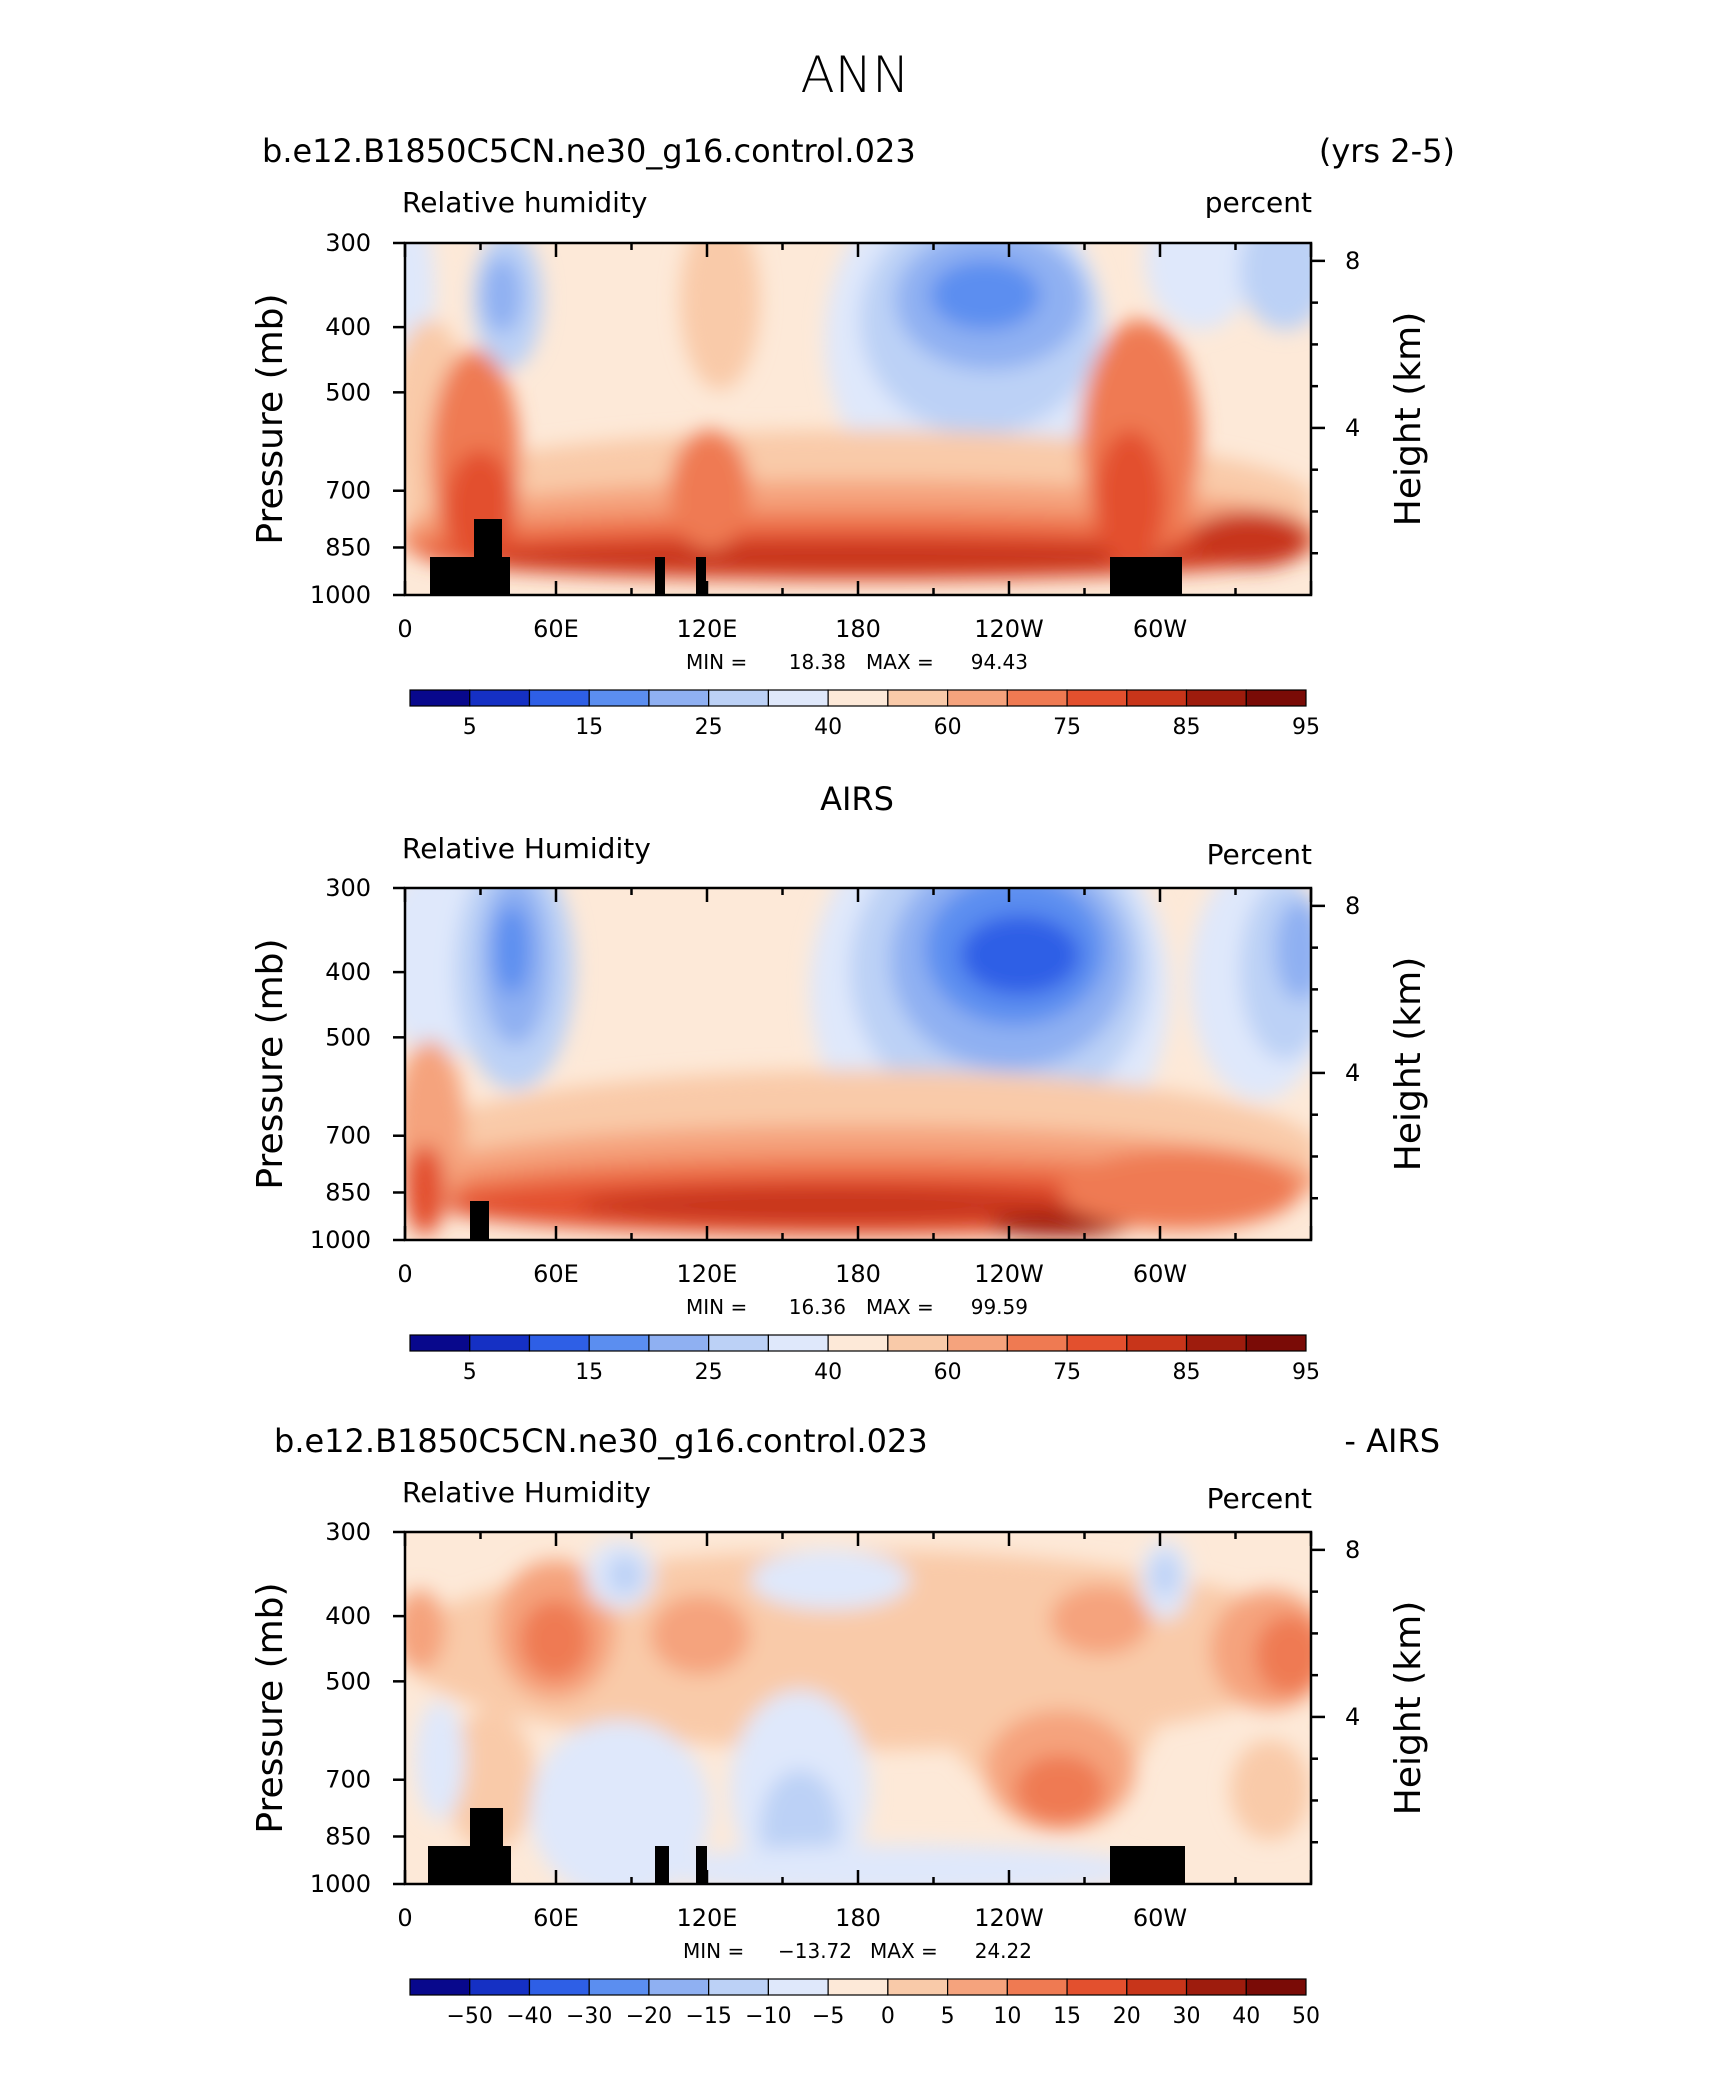  What do you see at coordinates (348, 1136) in the screenshot?
I see `y-tick-label: 700` at bounding box center [348, 1136].